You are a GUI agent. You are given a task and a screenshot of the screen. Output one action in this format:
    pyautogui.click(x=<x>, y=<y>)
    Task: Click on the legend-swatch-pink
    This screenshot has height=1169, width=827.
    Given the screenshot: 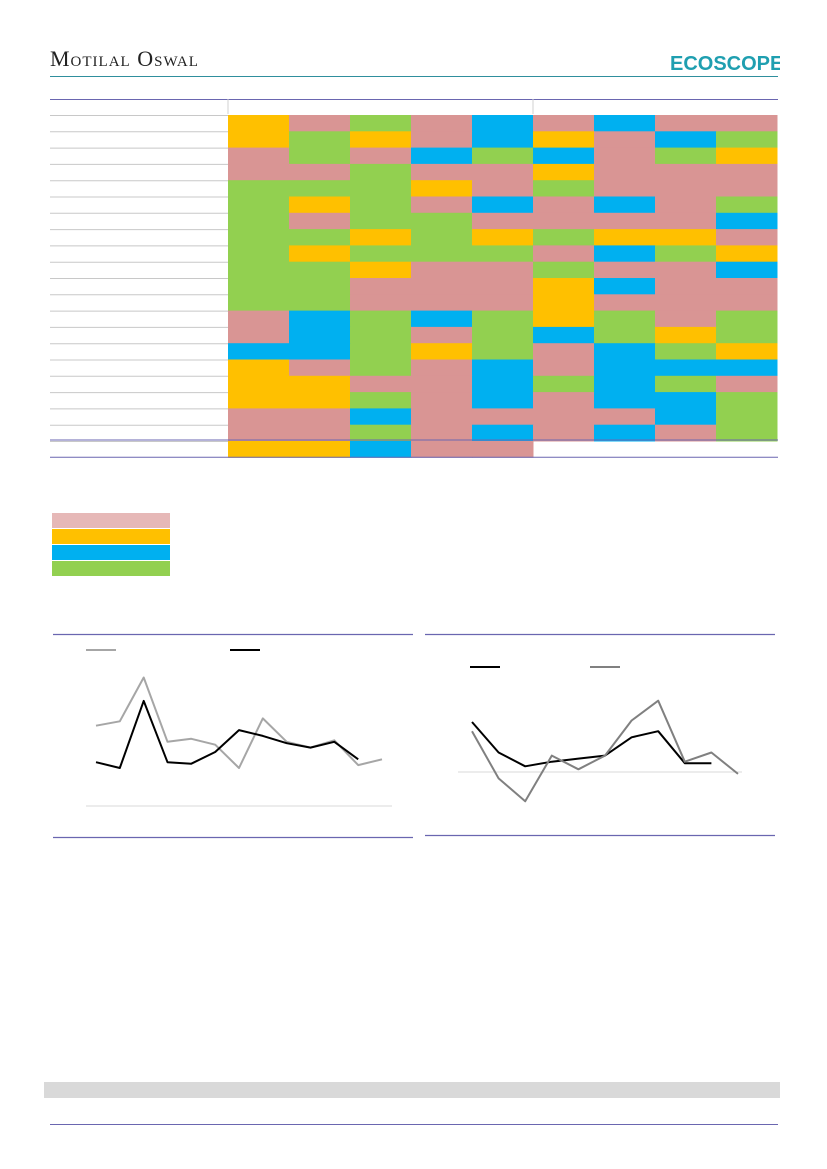 What is the action you would take?
    pyautogui.click(x=111, y=520)
    